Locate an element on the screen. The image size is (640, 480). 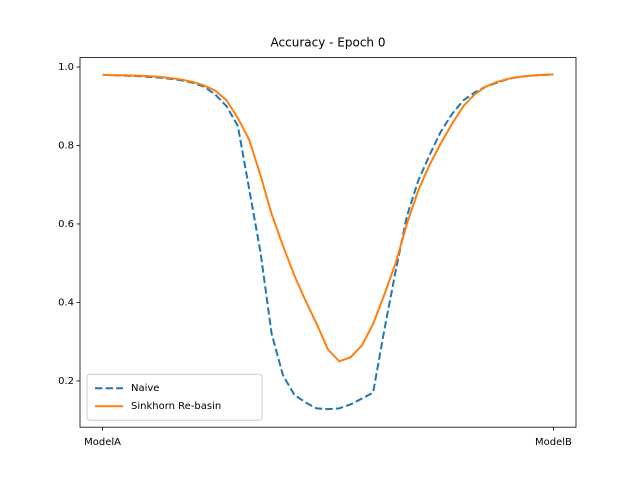
y-tick-label: 0.6 is located at coordinates (66, 224).